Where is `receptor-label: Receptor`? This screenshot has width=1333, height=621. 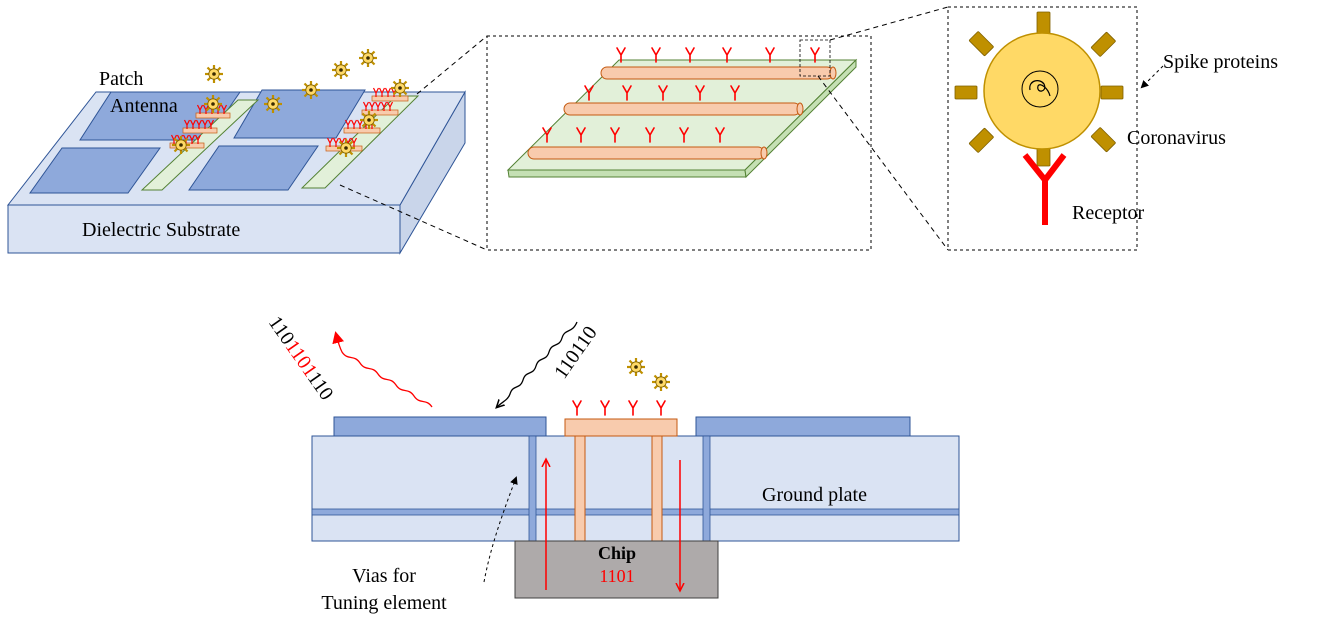 receptor-label: Receptor is located at coordinates (1108, 213).